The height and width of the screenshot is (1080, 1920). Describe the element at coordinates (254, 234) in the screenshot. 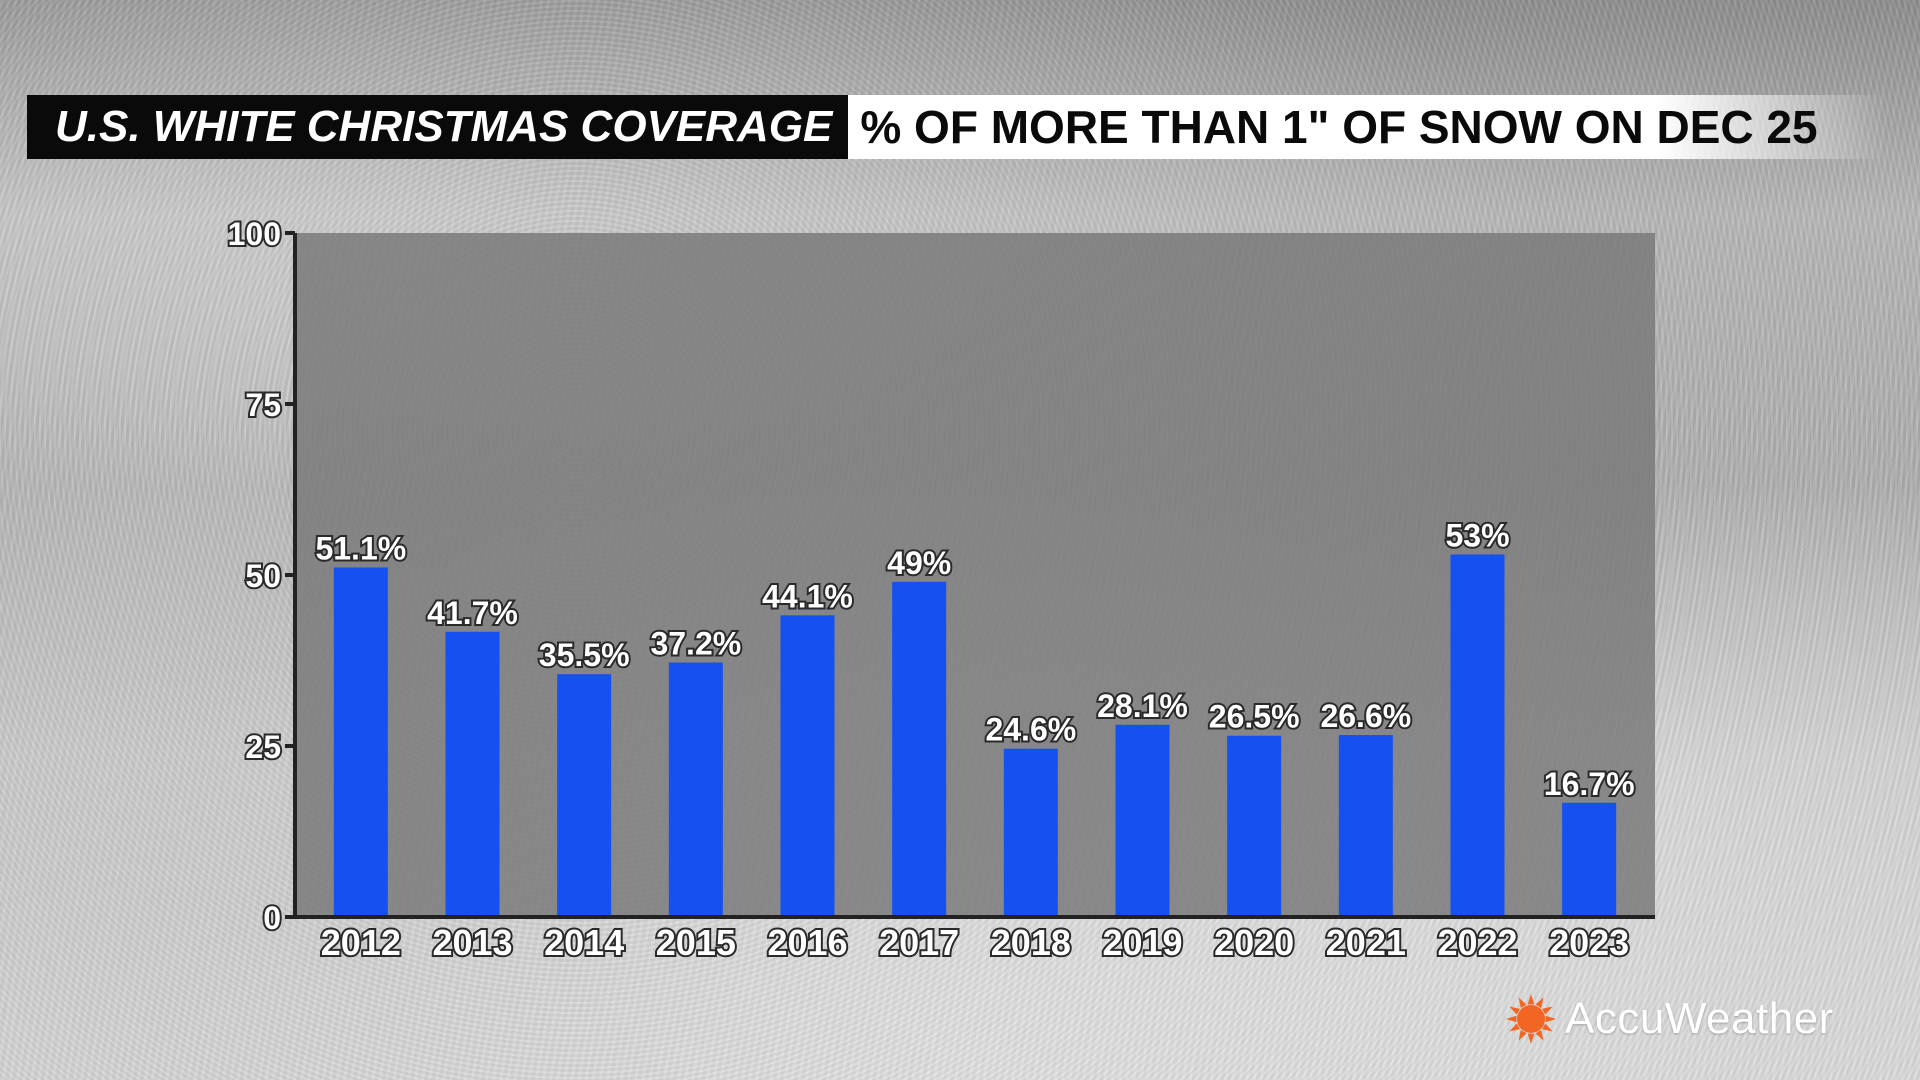

I see `y-tick-label-100: 100` at that location.